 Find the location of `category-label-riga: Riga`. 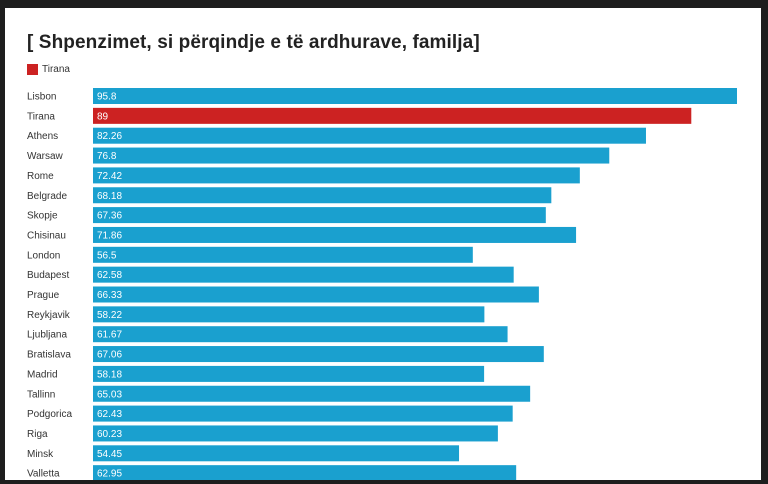

category-label-riga: Riga is located at coordinates (37, 434).